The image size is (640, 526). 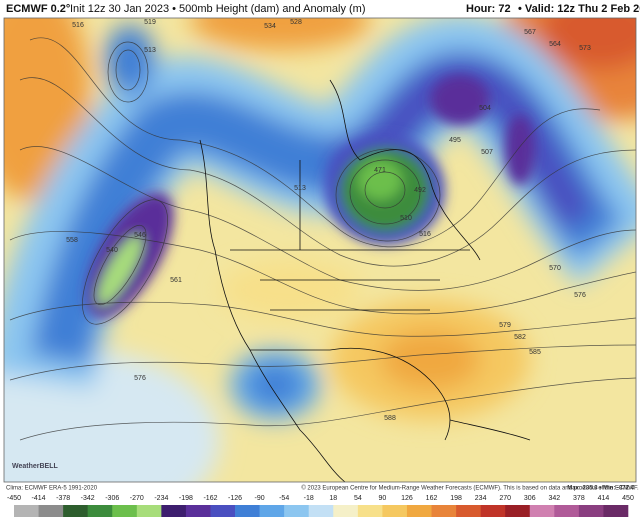 I want to click on colorbar-tick-label: -378, so click(x=63, y=498).